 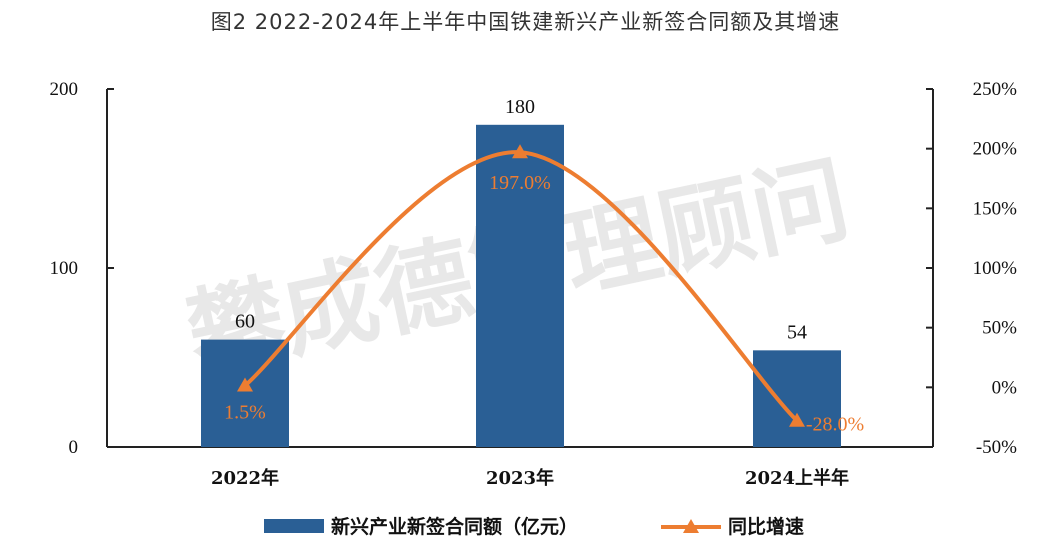 I want to click on left-tick-label: 0, so click(x=74, y=447).